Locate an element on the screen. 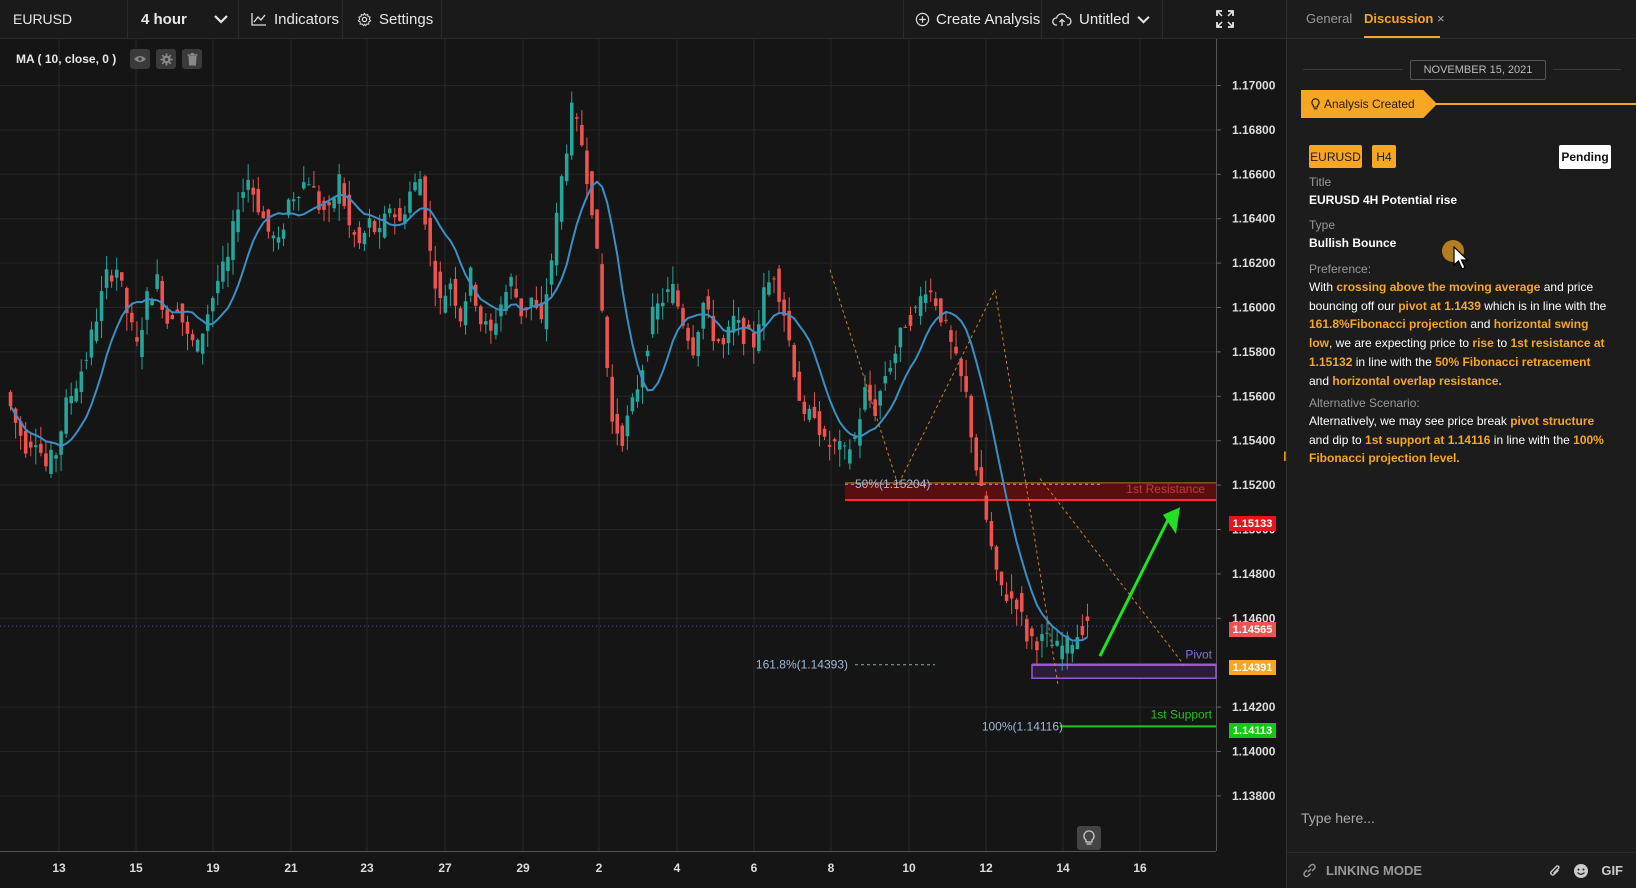 This screenshot has width=1636, height=888. highlighted-text: rise is located at coordinates (1483, 343).